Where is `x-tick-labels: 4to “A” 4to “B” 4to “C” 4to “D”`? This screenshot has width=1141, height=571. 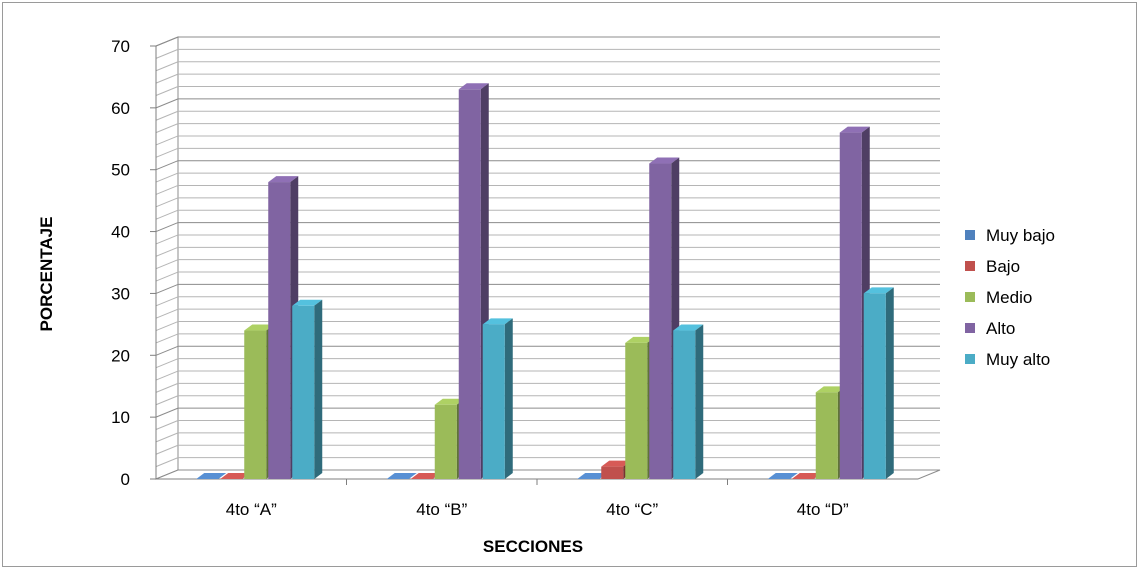
x-tick-labels: 4to “A” 4to “B” 4to “C” 4to “D” is located at coordinates (537, 509).